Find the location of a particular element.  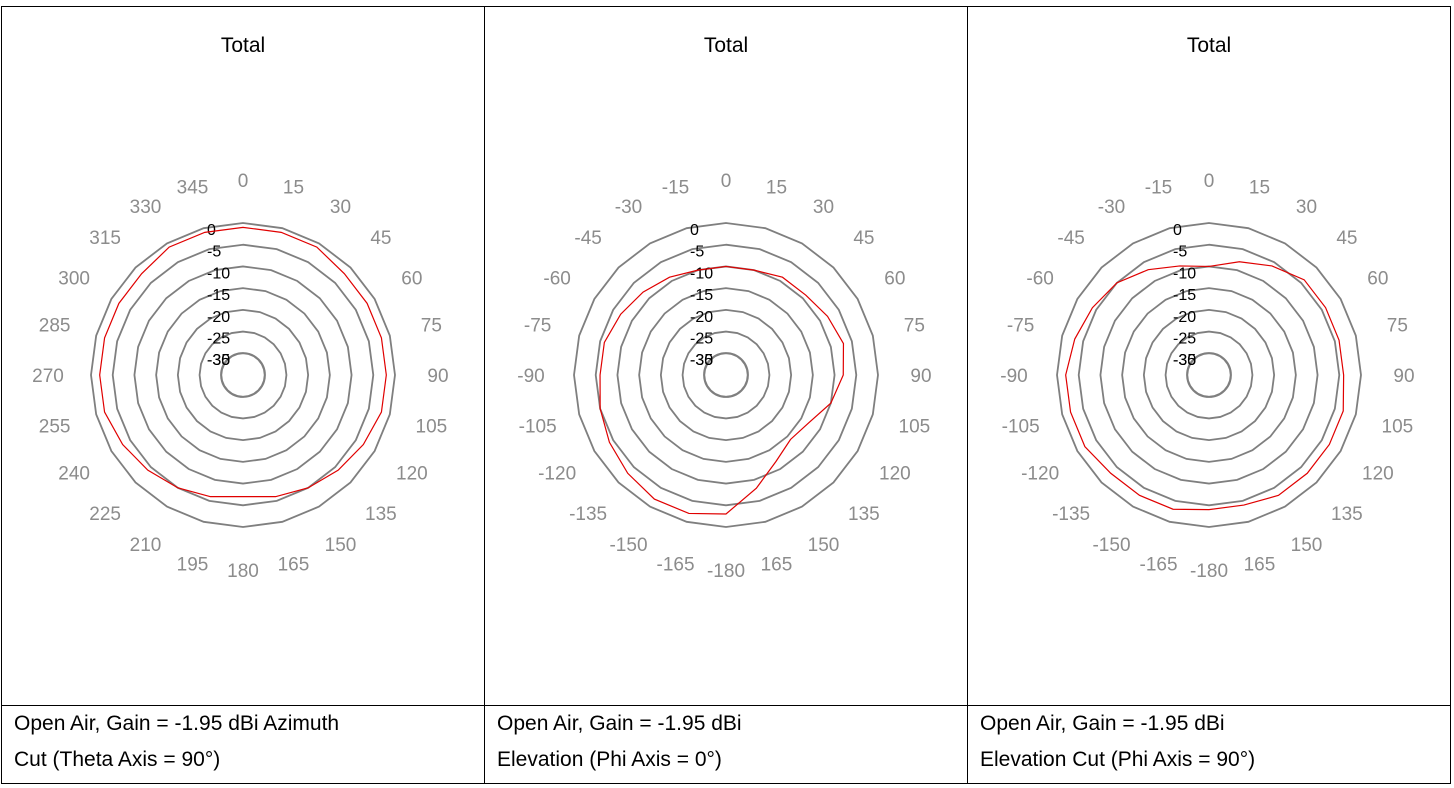

ring-label: 0 is located at coordinates (211, 230).